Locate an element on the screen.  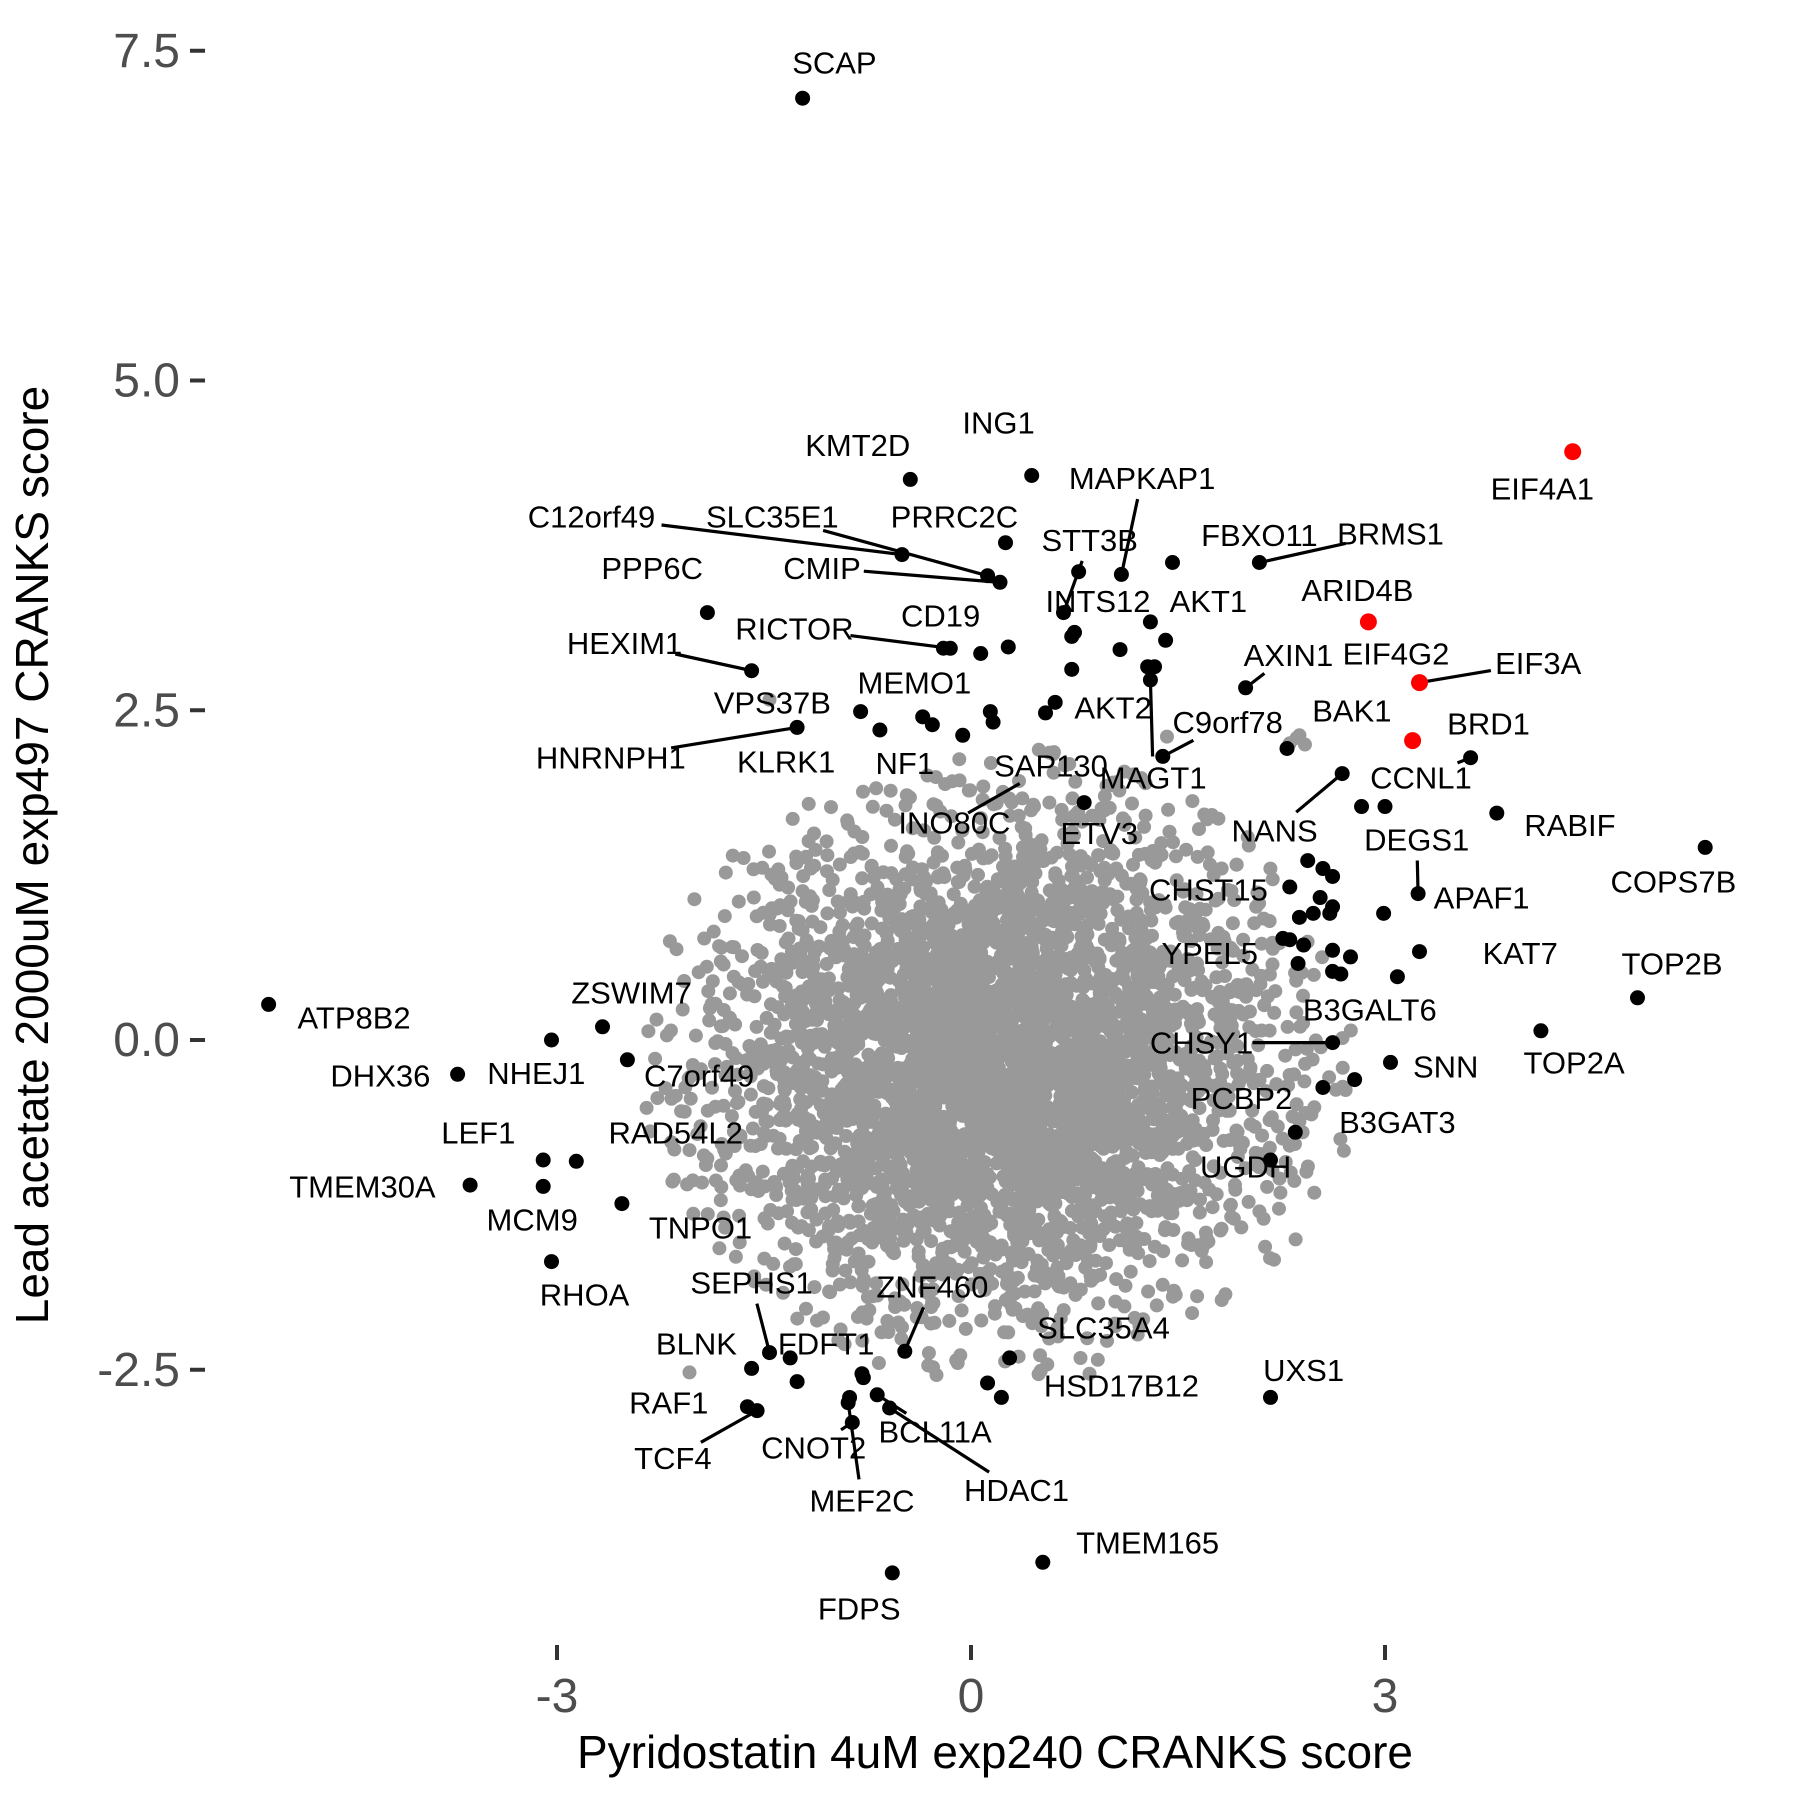
gene-label-STT3B: STT3B is located at coordinates (1089, 540).